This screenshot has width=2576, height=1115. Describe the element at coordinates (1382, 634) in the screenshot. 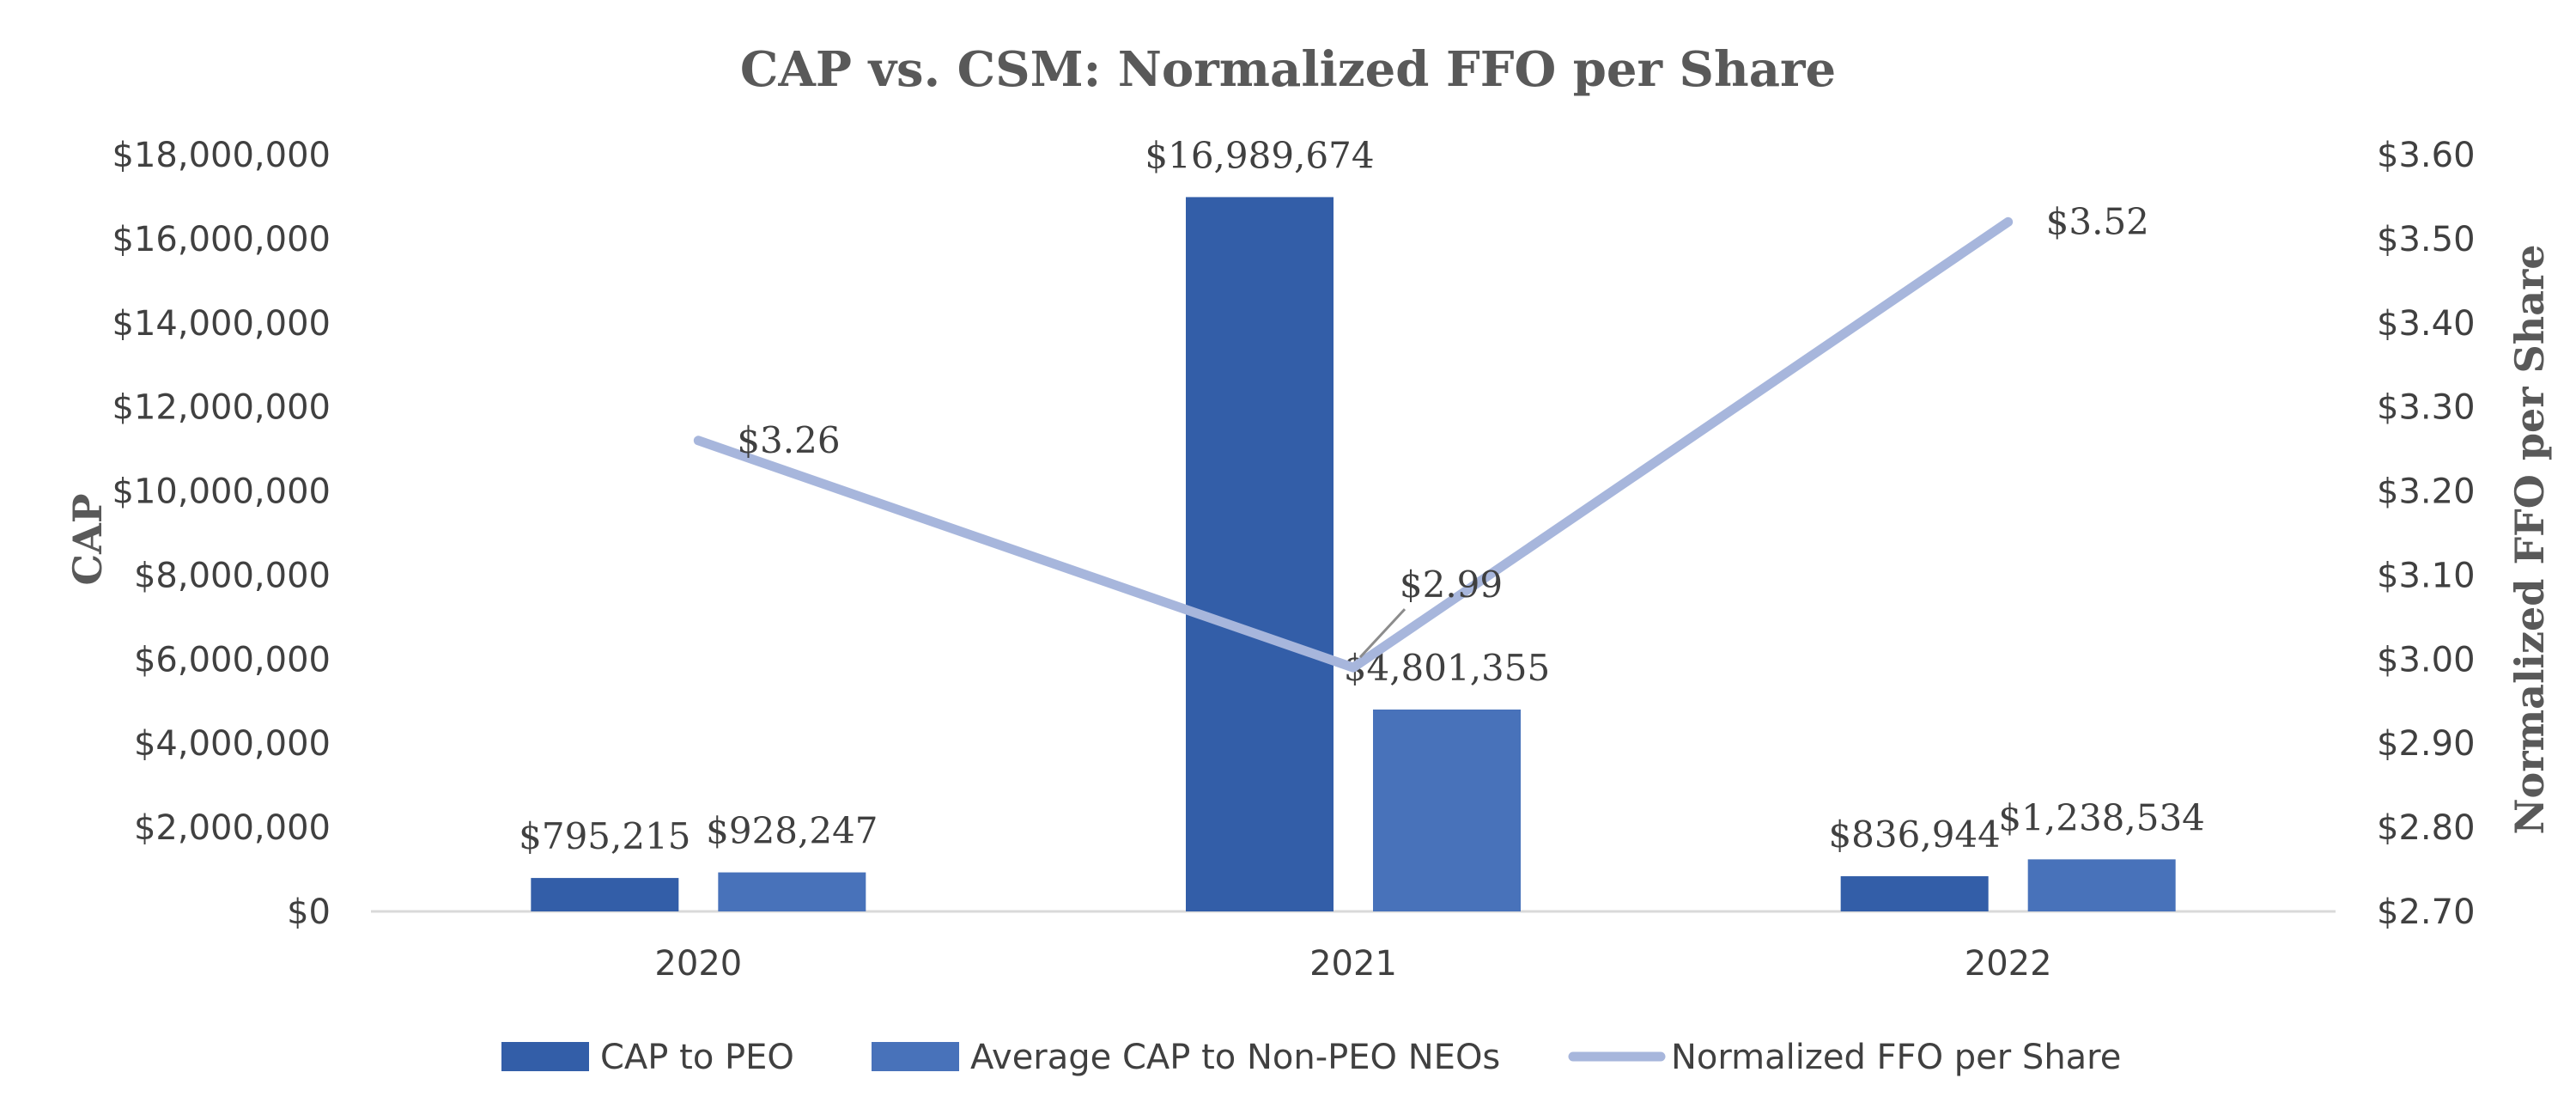

I see `label-leader-line` at that location.